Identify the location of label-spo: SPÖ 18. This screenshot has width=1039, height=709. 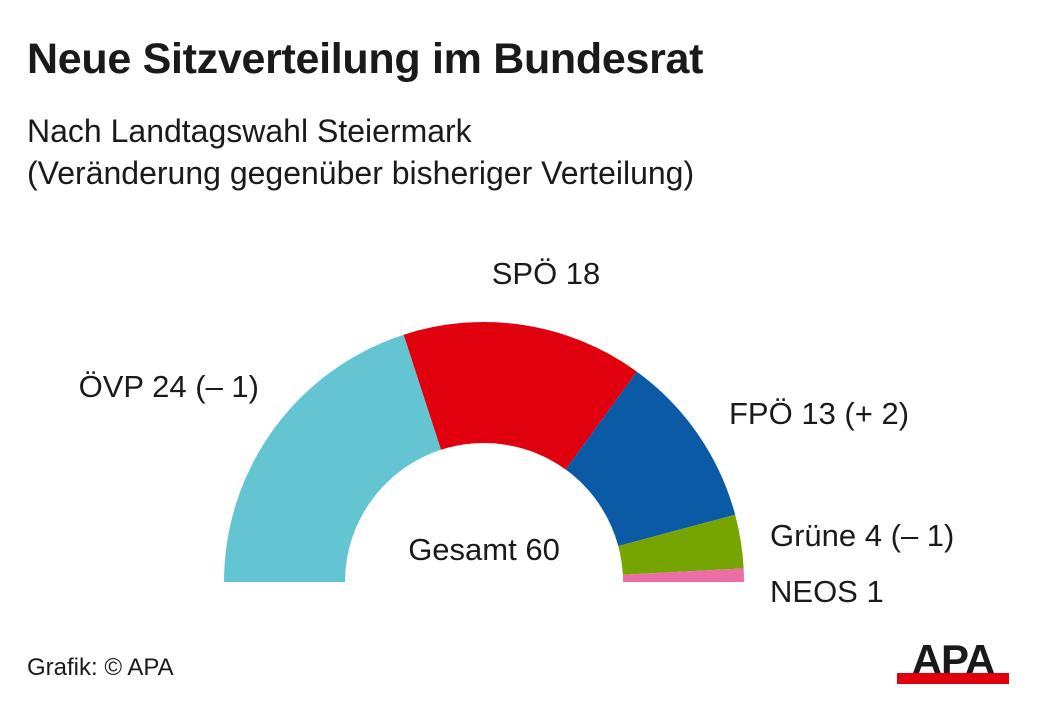
(546, 273).